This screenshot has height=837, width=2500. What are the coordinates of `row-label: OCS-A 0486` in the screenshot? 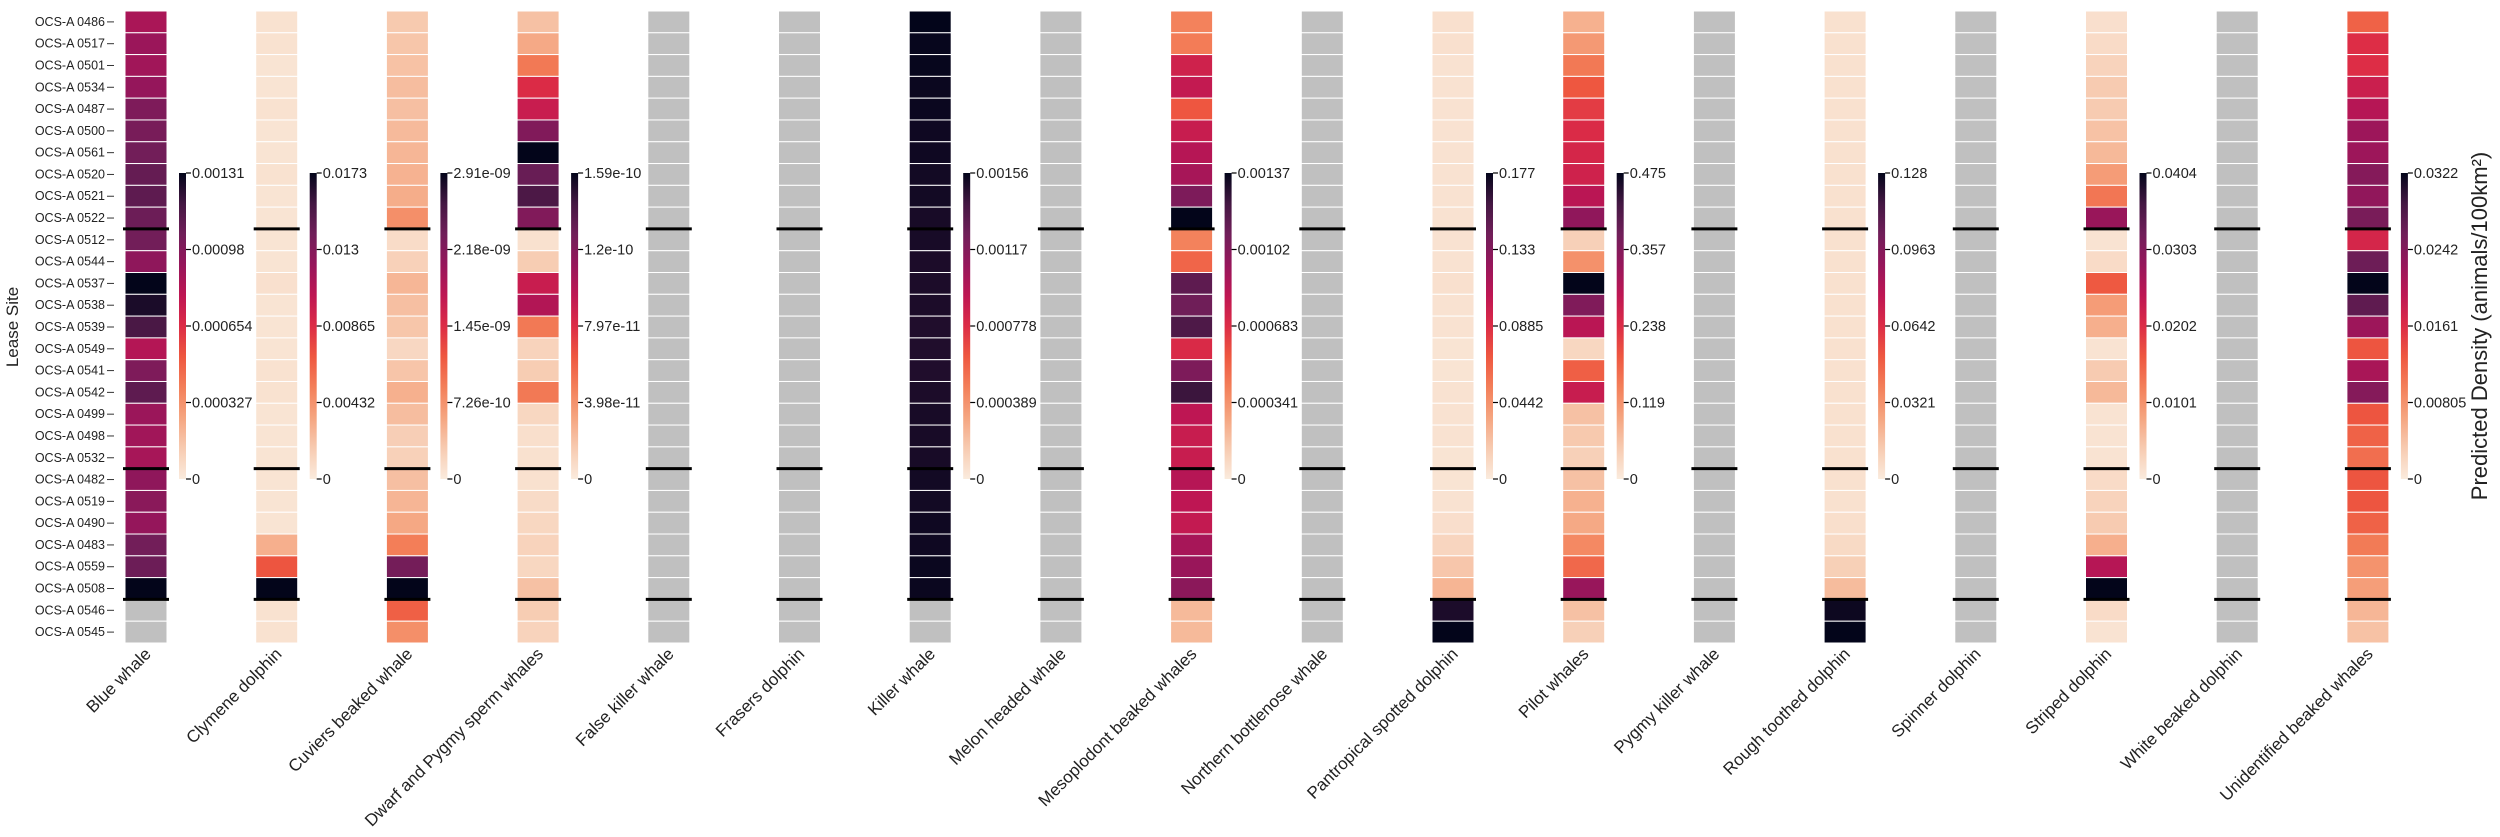 It's located at (70, 22).